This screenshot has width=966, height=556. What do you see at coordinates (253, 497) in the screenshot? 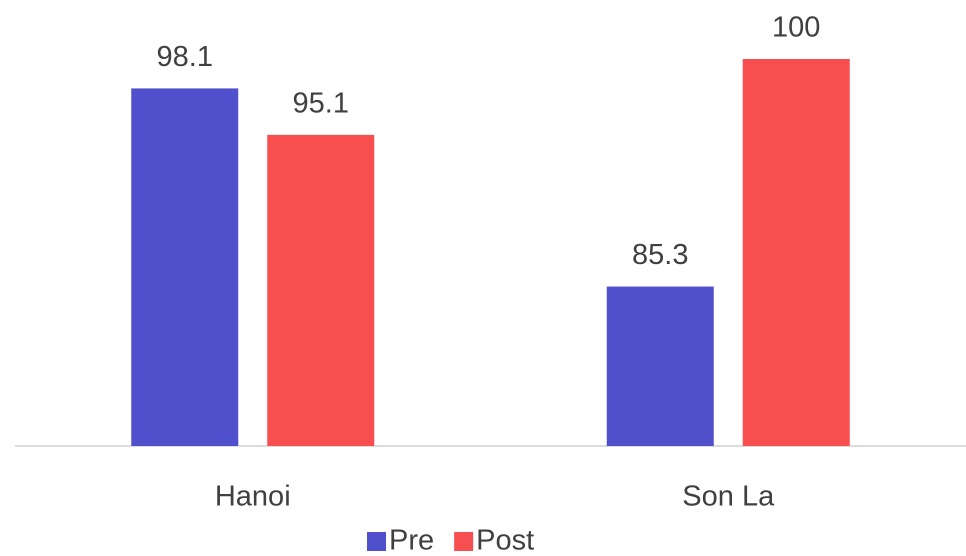
I see `x-tick-label: Hanoi` at bounding box center [253, 497].